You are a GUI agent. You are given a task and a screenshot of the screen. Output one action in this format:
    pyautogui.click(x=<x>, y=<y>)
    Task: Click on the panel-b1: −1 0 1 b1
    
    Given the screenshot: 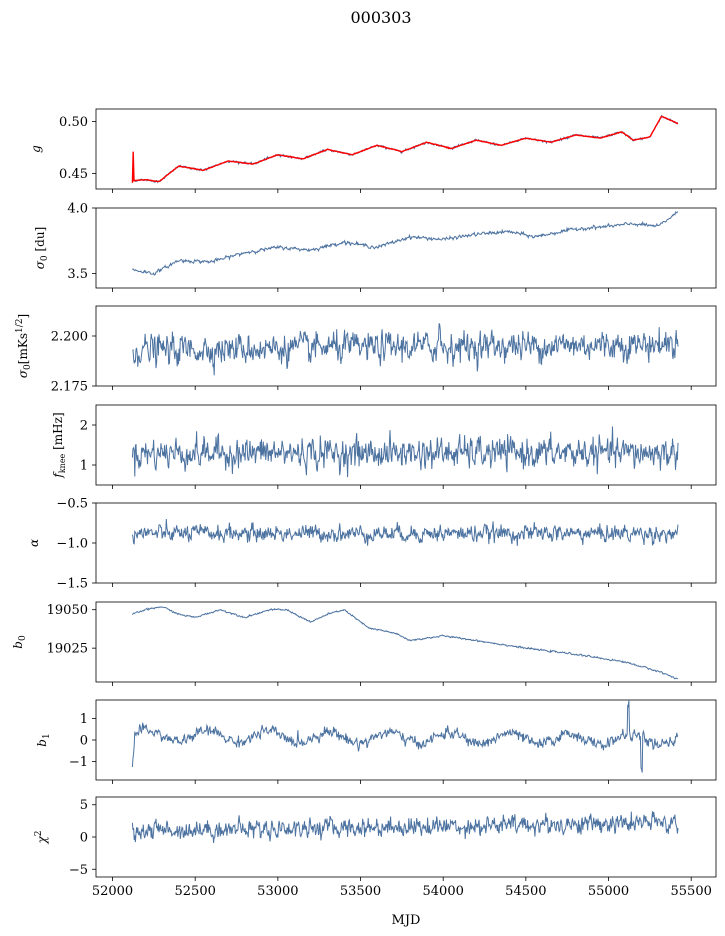 What is the action you would take?
    pyautogui.click(x=376, y=741)
    